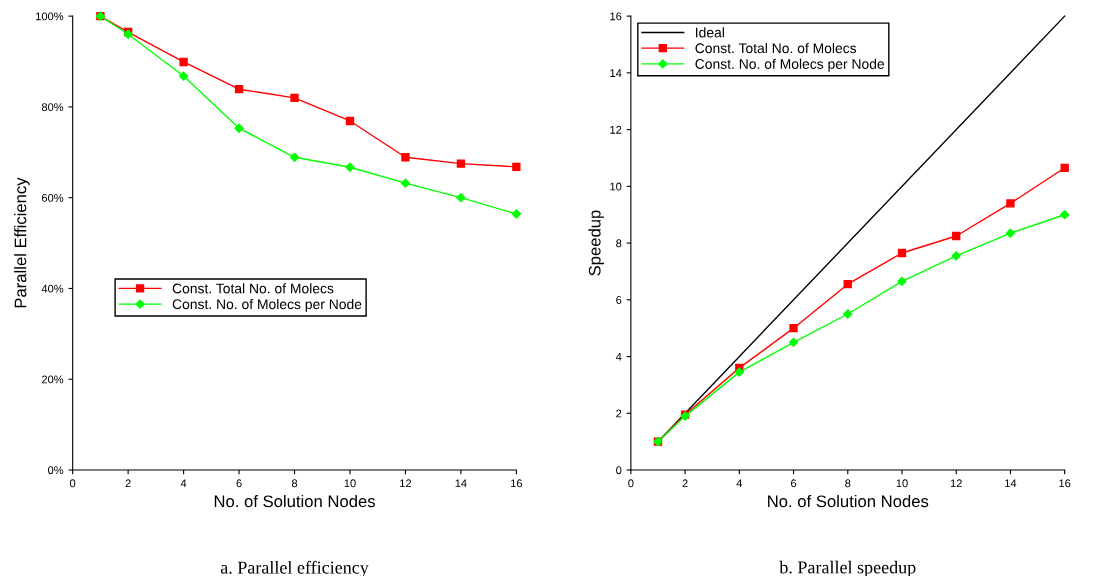  What do you see at coordinates (616, 16) in the screenshot?
I see `y-tick-label: 16` at bounding box center [616, 16].